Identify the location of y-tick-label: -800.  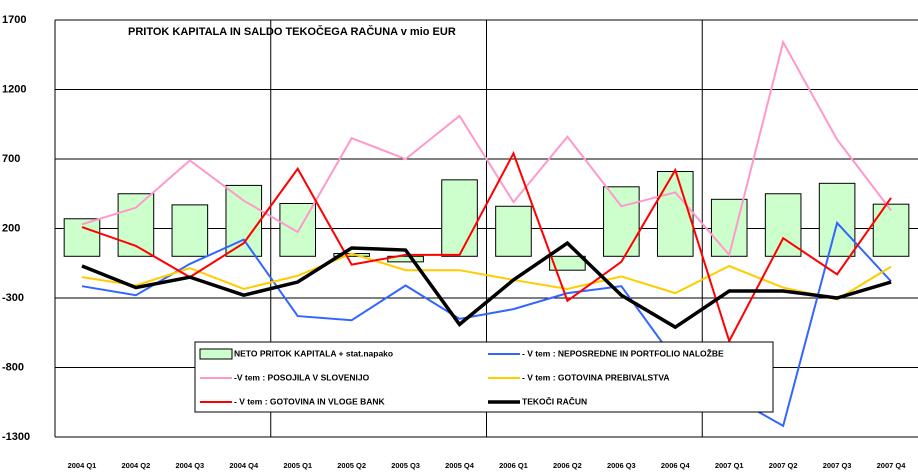
(13, 367).